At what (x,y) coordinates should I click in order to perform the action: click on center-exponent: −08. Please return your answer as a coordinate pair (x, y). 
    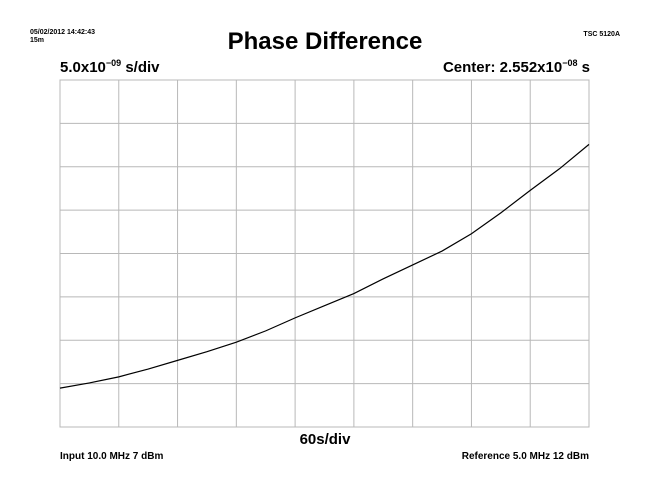
    Looking at the image, I should click on (570, 63).